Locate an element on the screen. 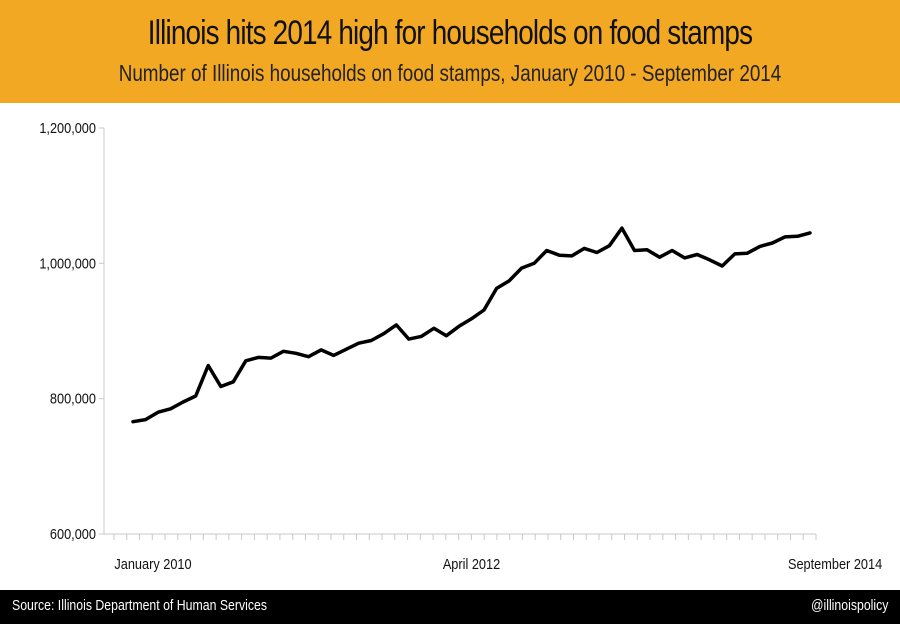  y-tick-label: 800,000 is located at coordinates (73, 398).